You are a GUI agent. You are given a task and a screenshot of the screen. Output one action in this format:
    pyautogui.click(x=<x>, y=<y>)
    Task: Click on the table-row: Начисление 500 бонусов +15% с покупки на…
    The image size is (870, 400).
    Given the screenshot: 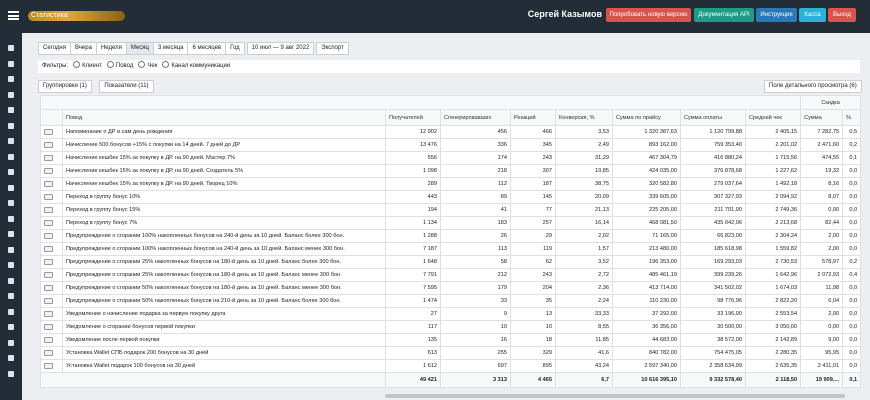 What is the action you would take?
    pyautogui.click(x=451, y=145)
    